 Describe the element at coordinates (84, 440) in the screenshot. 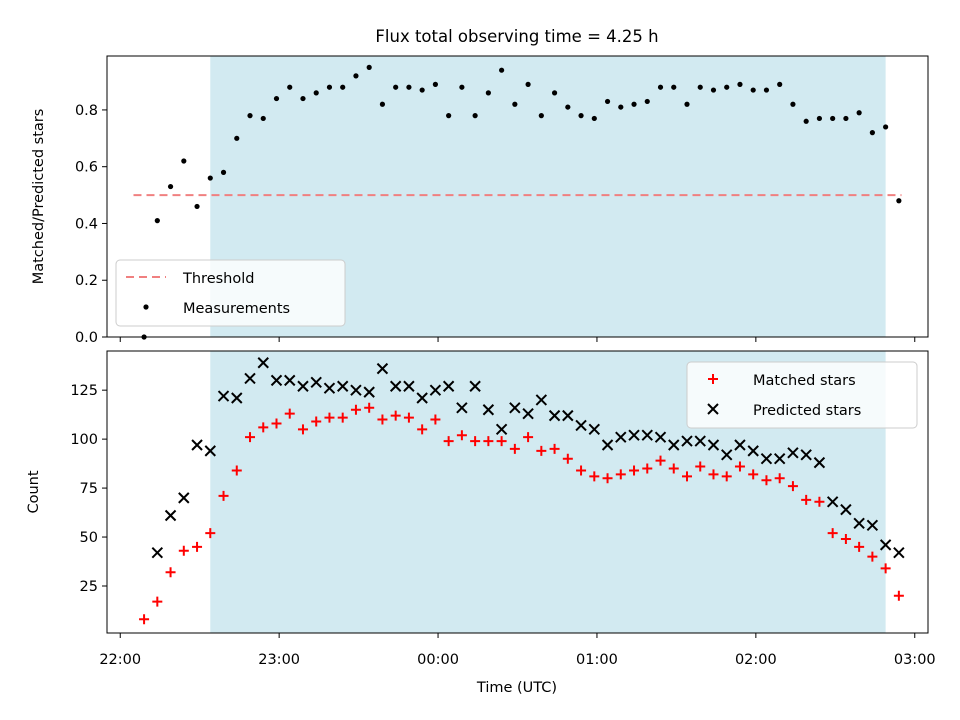

I see `y-tick-label: 100` at that location.